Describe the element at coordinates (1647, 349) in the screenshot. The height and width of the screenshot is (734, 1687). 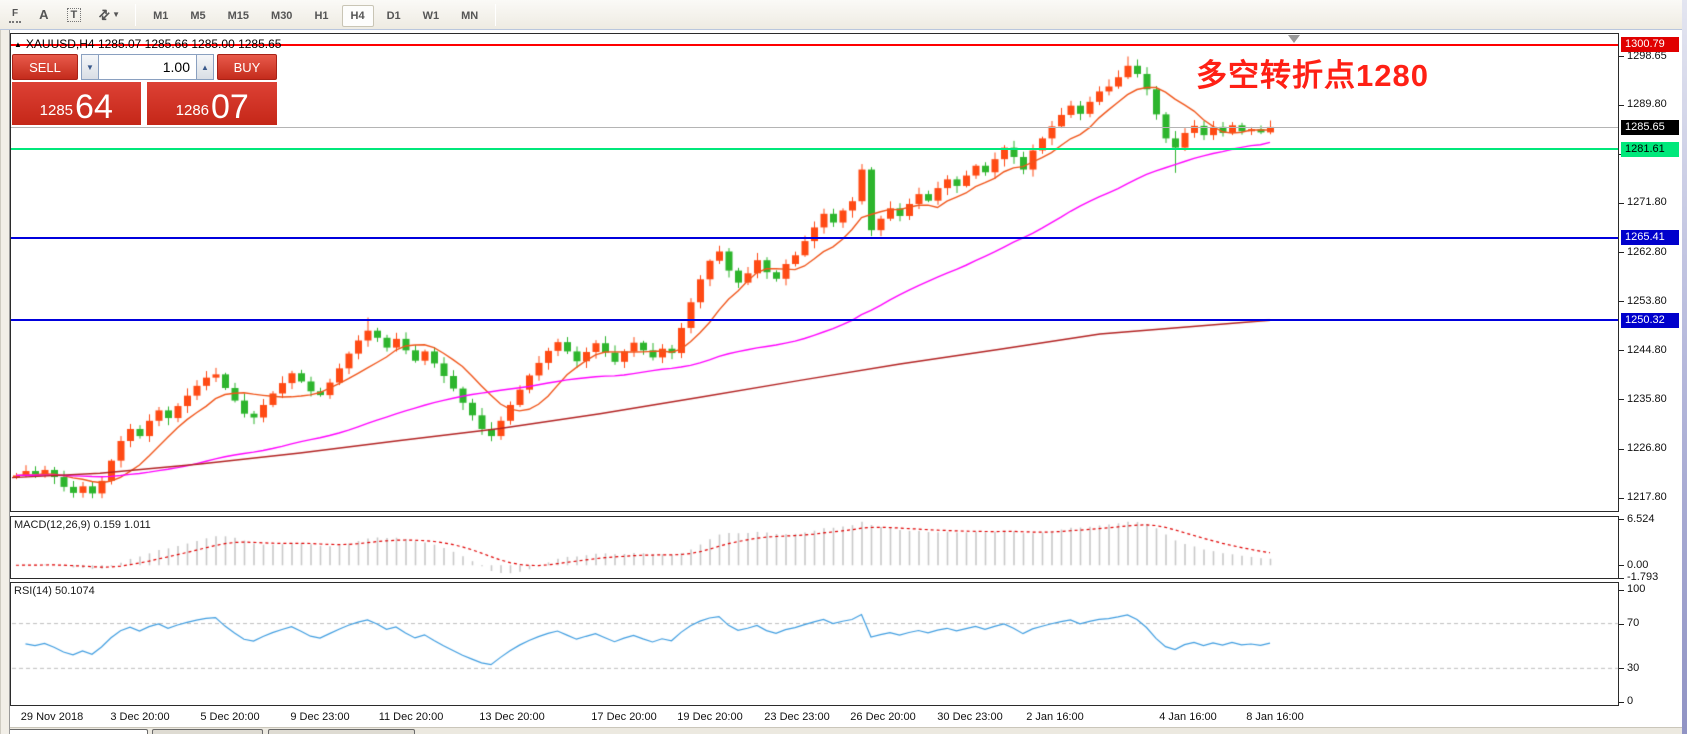
I see `price-tick-label: 1244.80` at that location.